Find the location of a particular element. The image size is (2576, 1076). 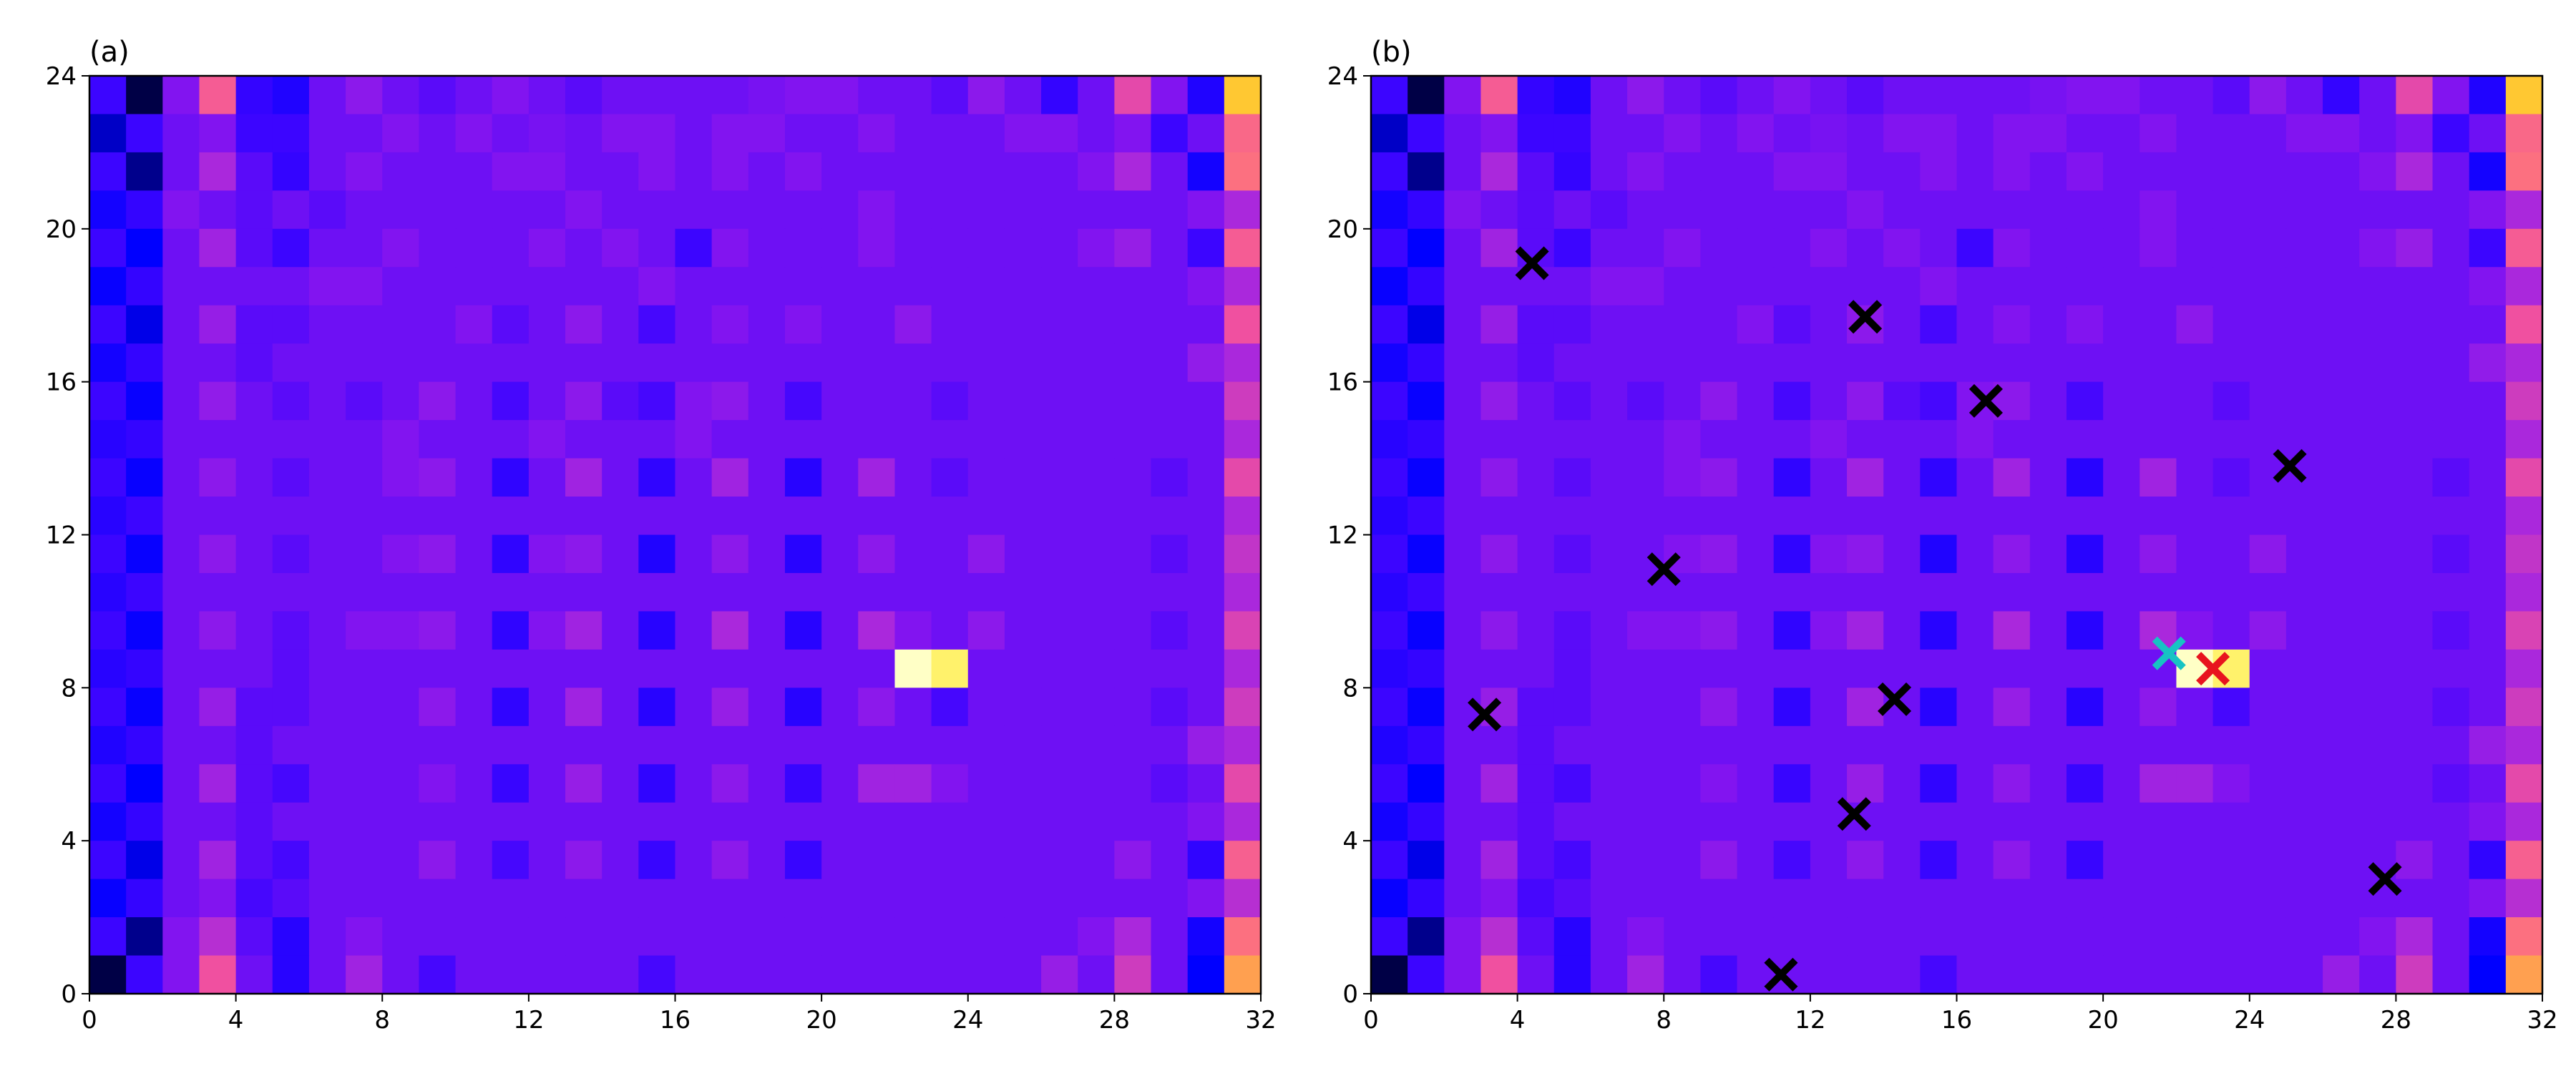

x-tick-label: 24 is located at coordinates (2249, 1021).